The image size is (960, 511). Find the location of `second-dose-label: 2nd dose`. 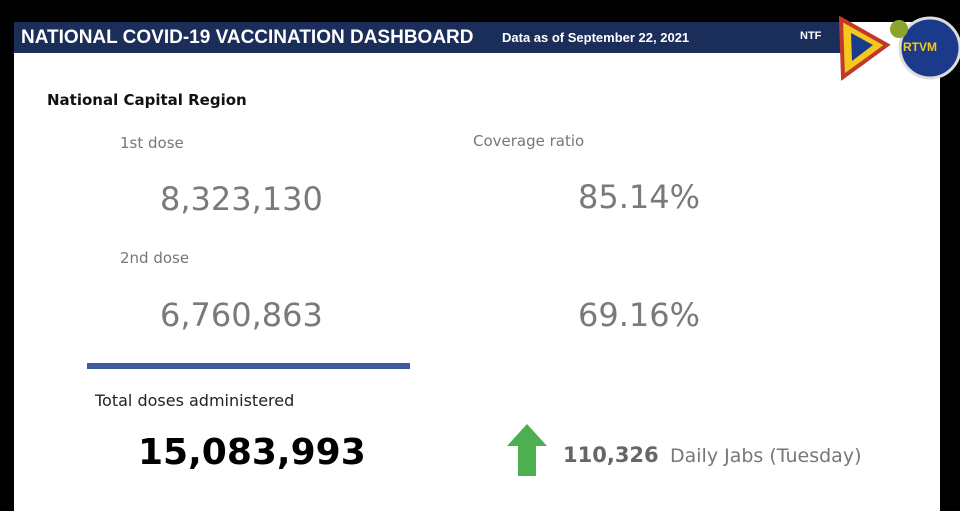

second-dose-label: 2nd dose is located at coordinates (155, 258).